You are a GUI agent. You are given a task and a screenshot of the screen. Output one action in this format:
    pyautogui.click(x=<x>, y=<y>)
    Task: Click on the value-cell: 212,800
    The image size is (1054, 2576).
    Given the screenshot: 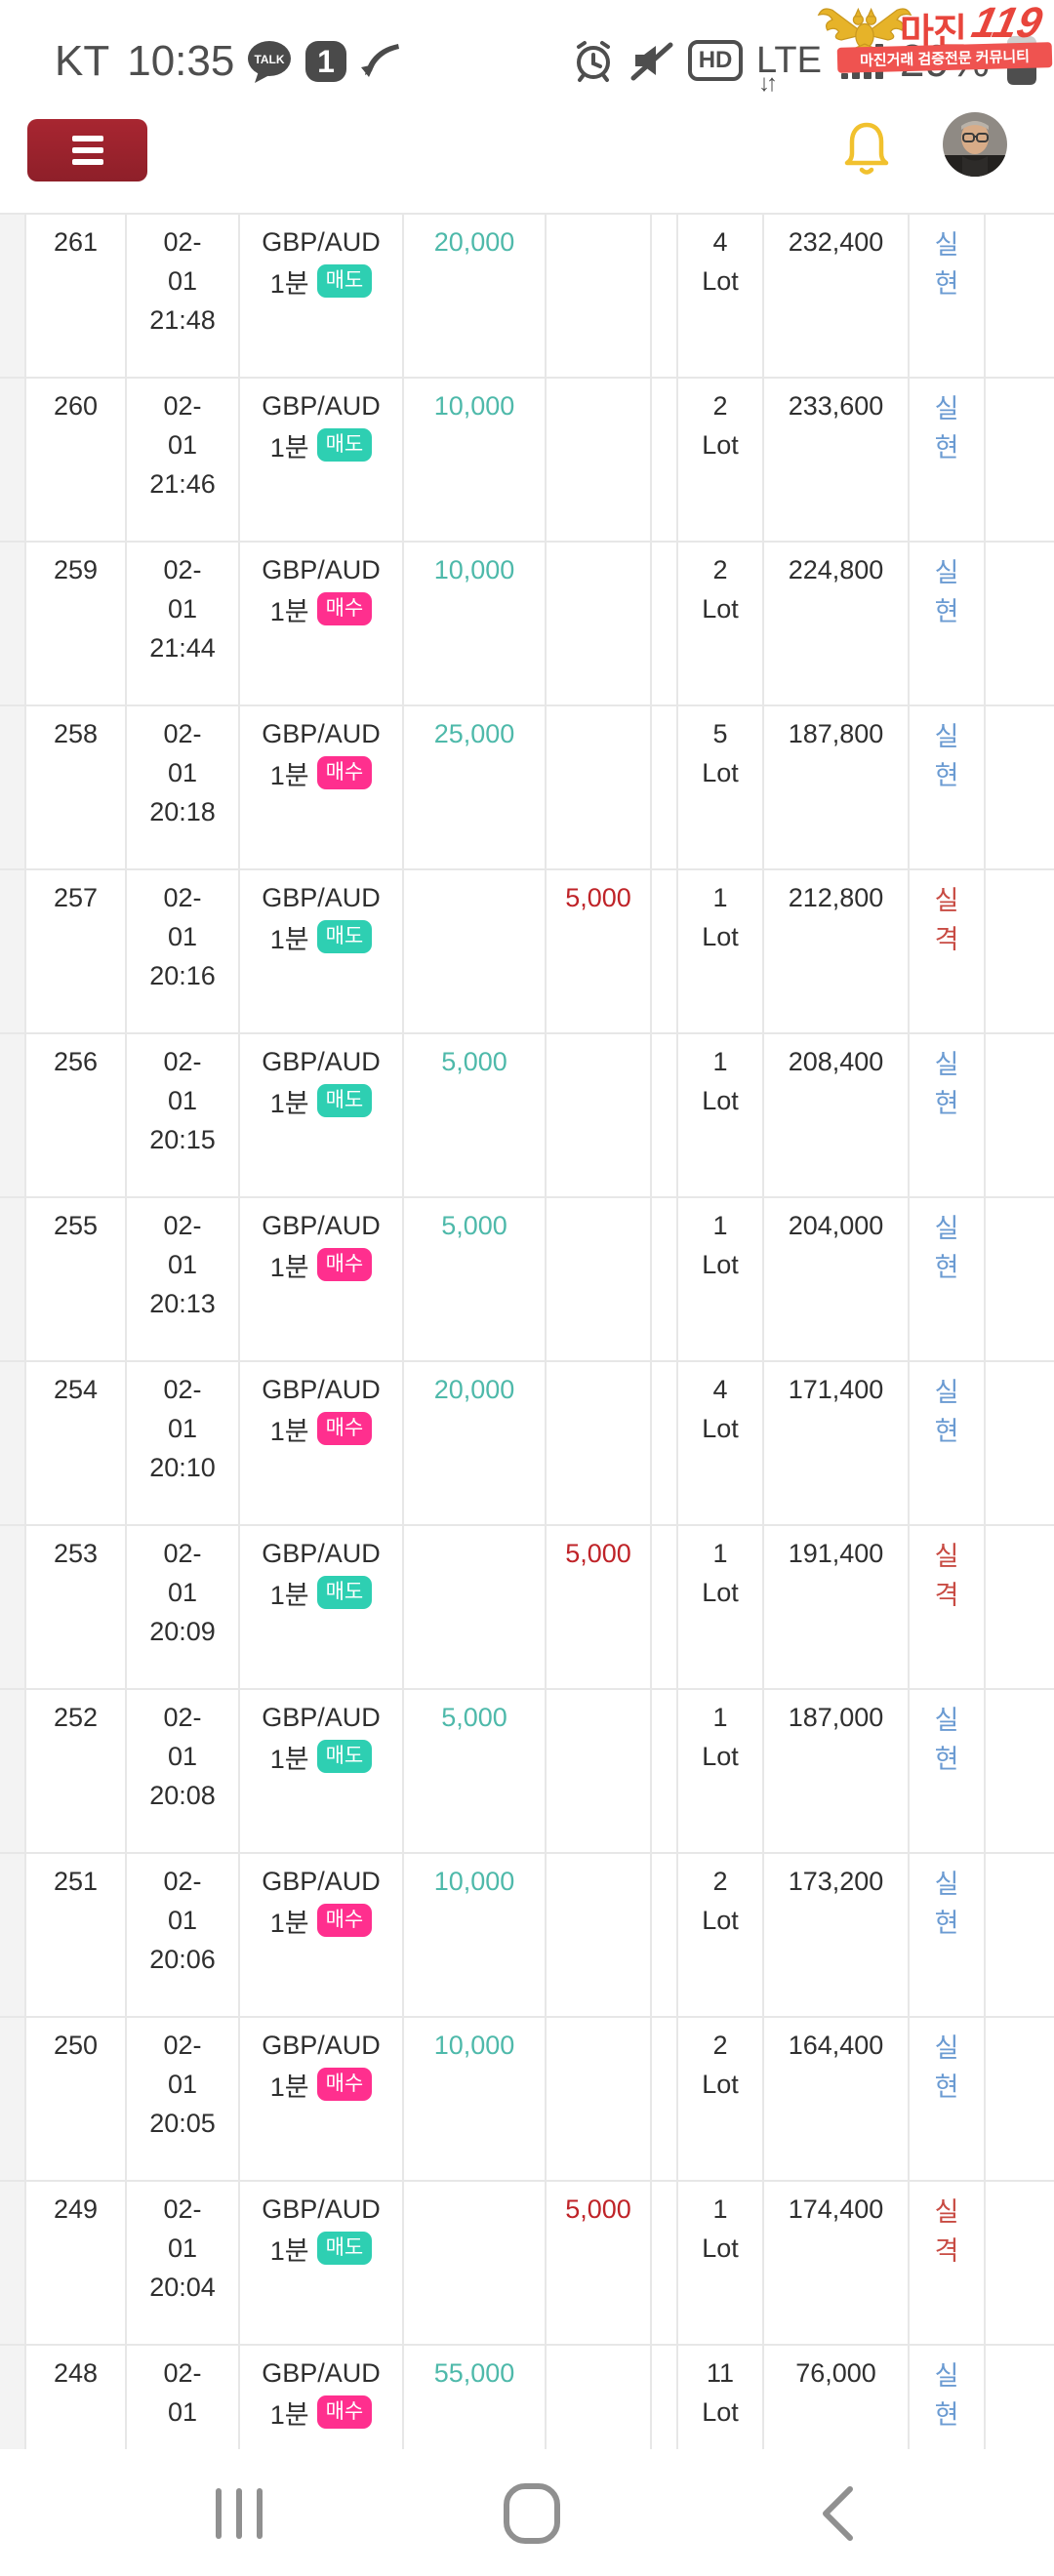 What is the action you would take?
    pyautogui.click(x=837, y=951)
    